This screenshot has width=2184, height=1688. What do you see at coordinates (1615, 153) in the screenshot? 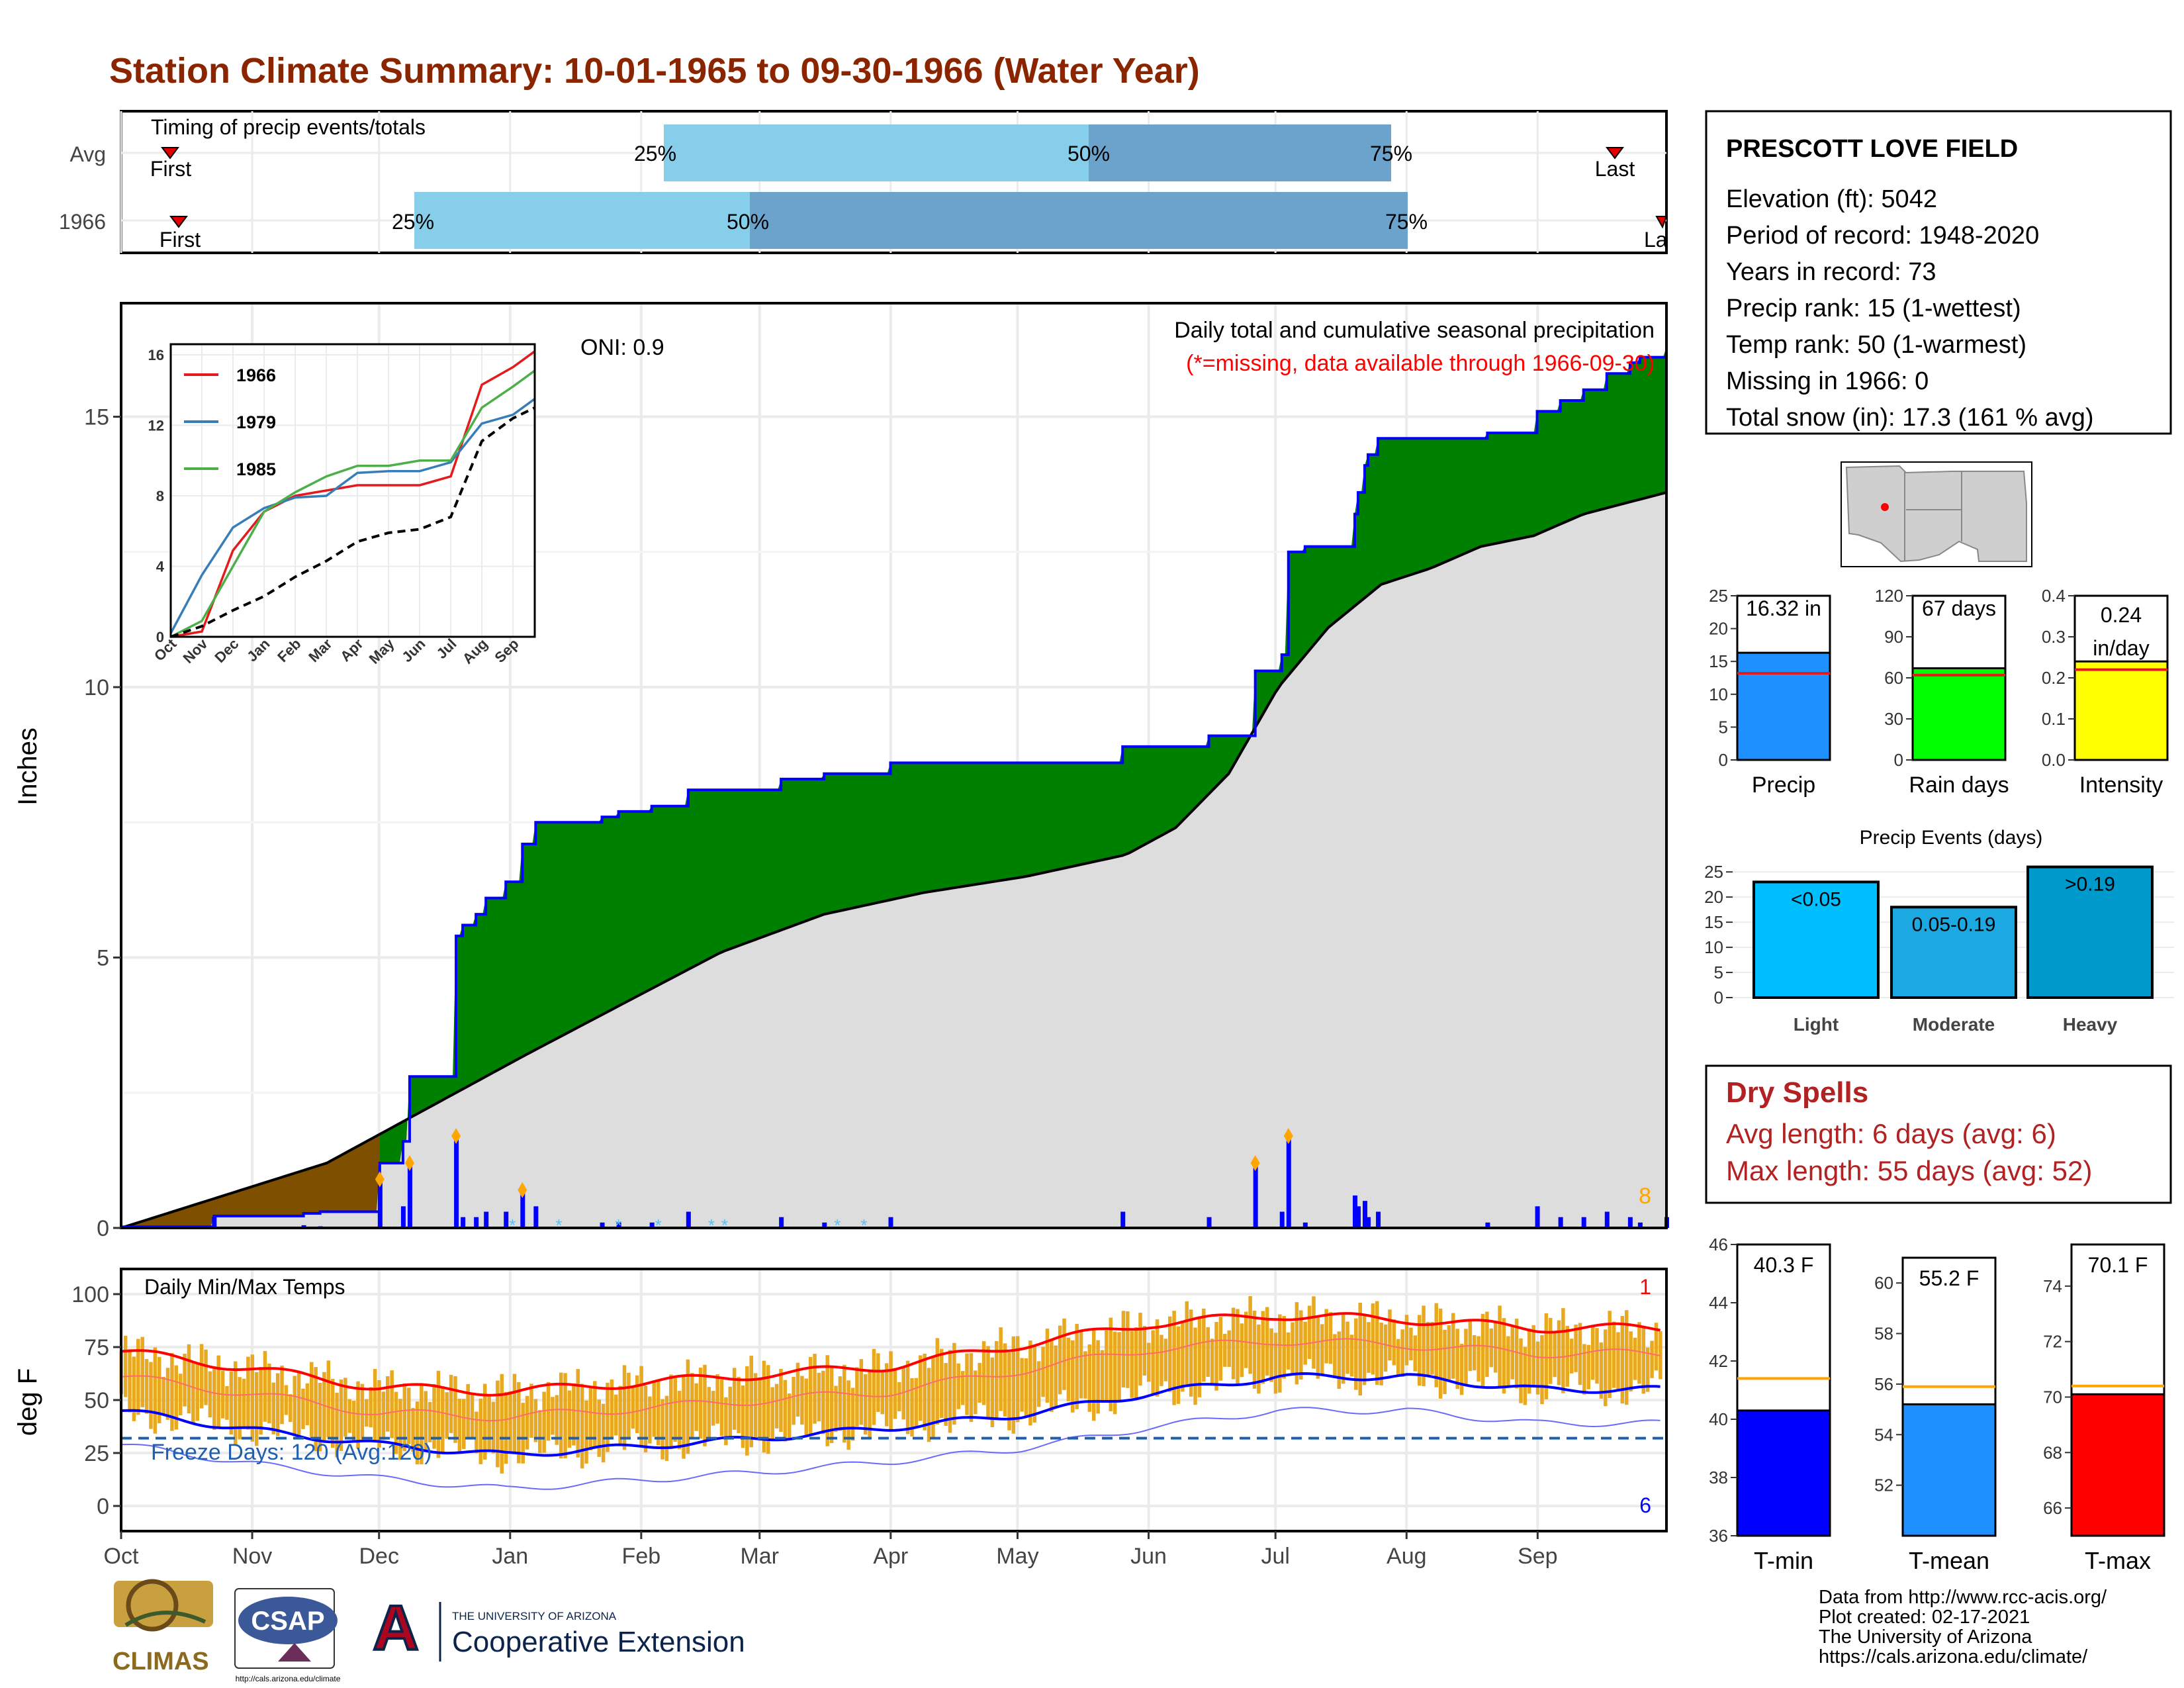
I see `timing-avg-last-marker` at bounding box center [1615, 153].